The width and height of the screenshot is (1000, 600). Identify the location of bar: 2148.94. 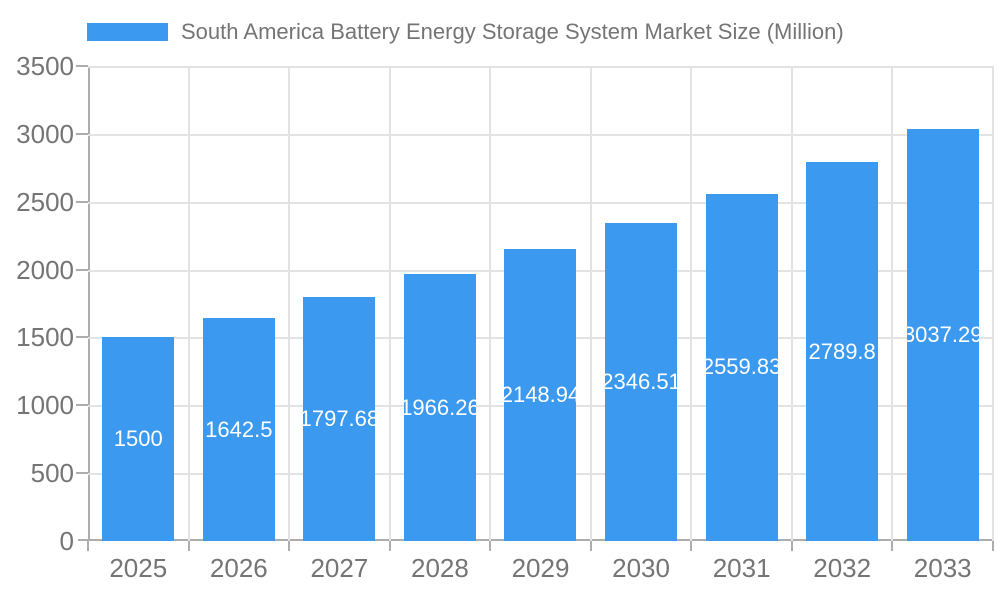
(540, 395).